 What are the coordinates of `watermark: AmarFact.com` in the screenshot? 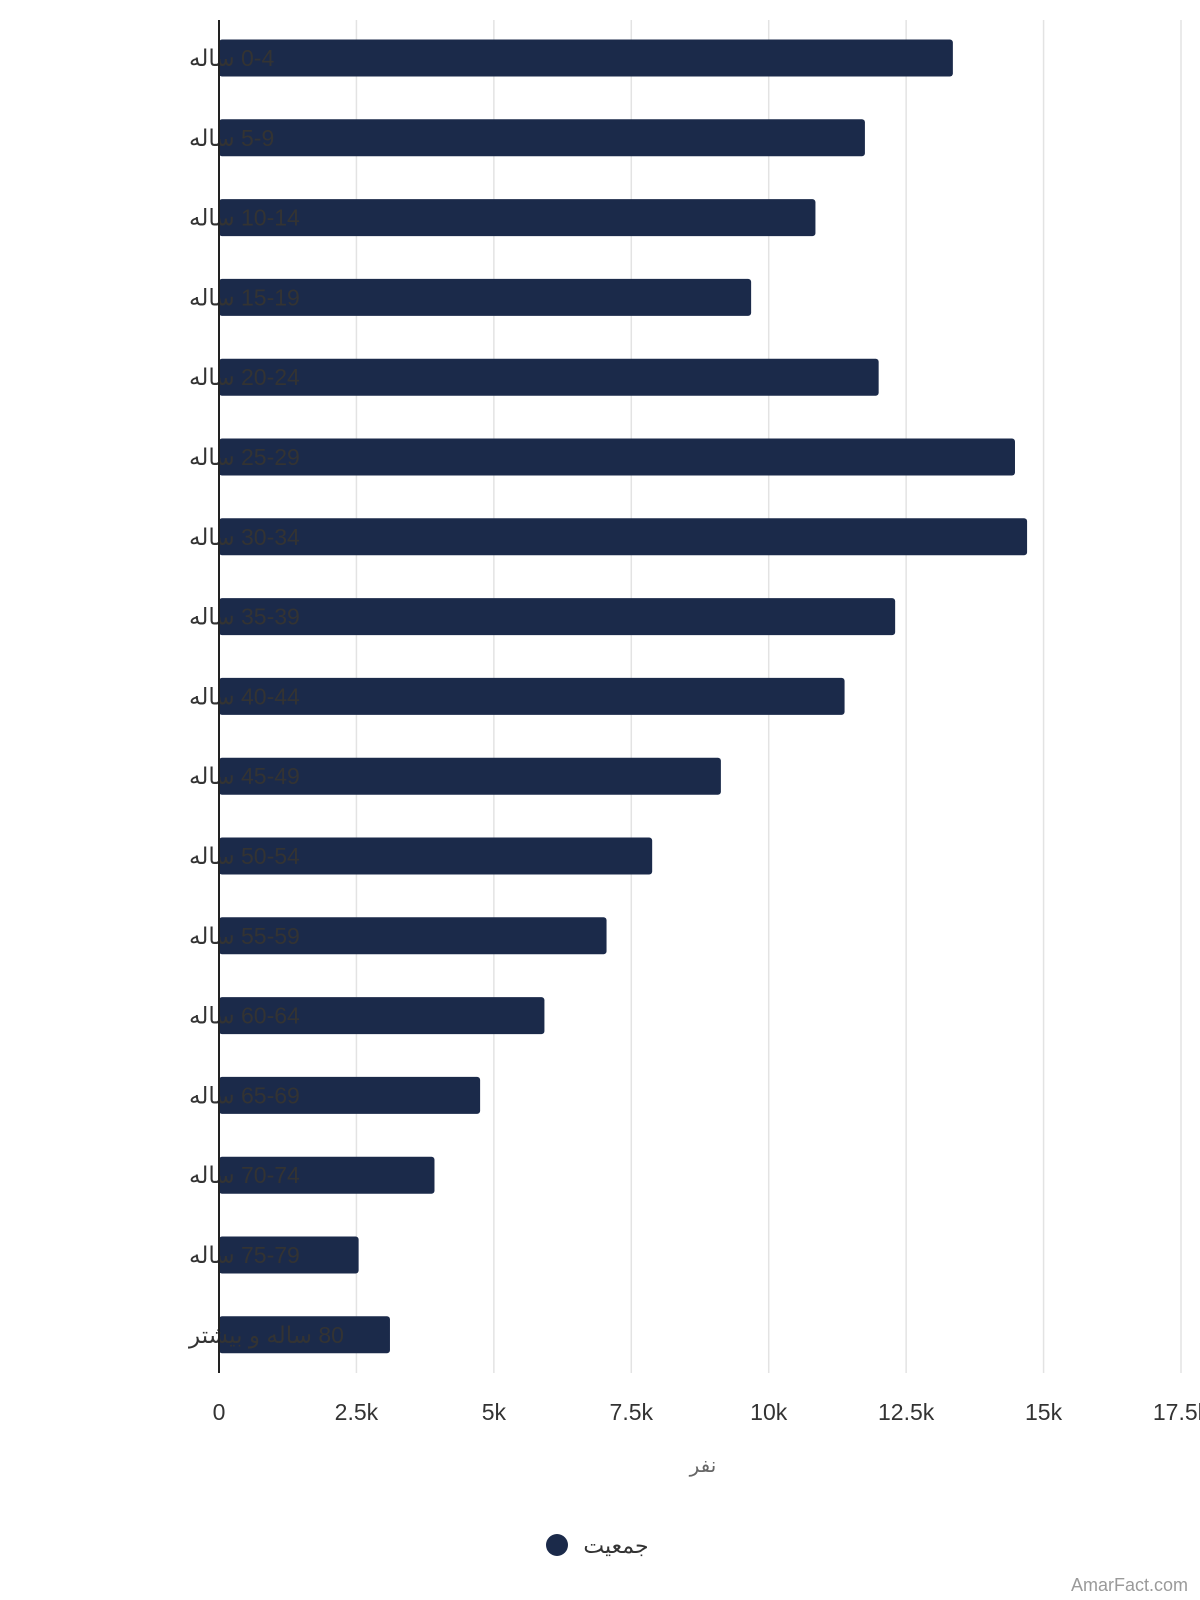 It's located at (1129, 1585).